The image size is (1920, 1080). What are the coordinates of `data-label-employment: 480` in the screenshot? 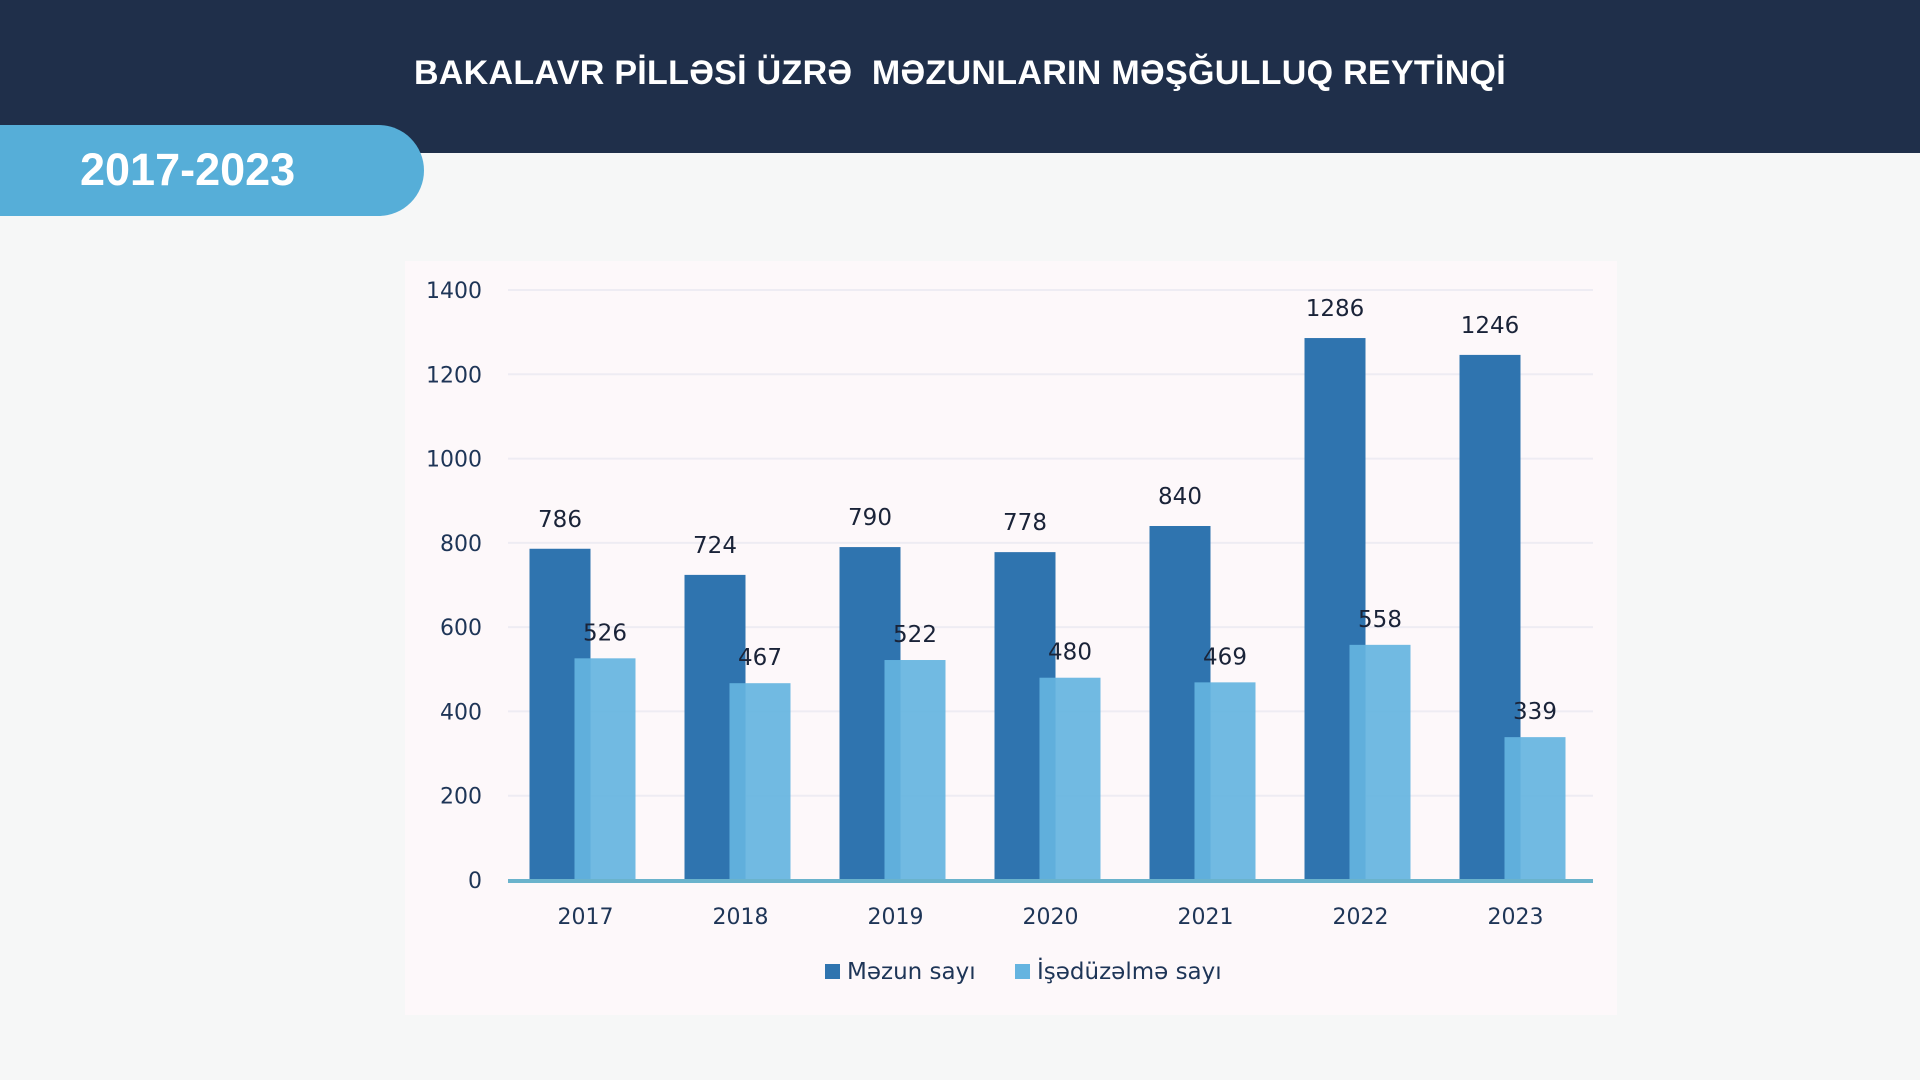 It's located at (1070, 653).